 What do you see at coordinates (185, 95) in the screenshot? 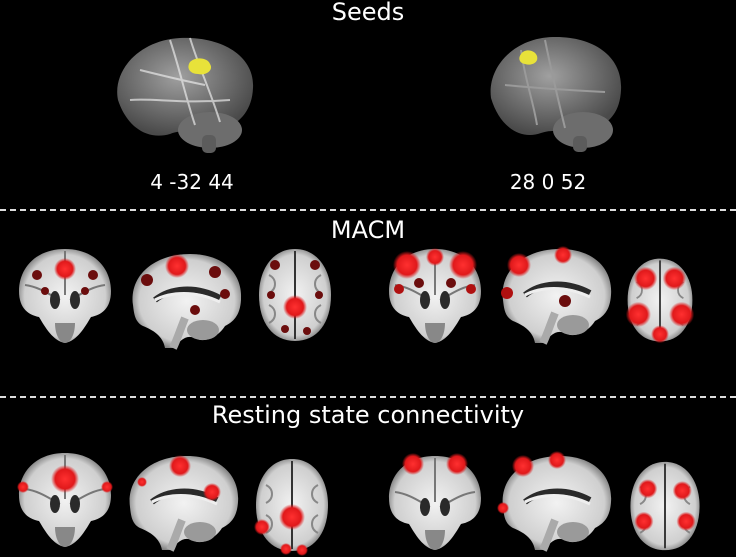
I see `seed-1-brain-render` at bounding box center [185, 95].